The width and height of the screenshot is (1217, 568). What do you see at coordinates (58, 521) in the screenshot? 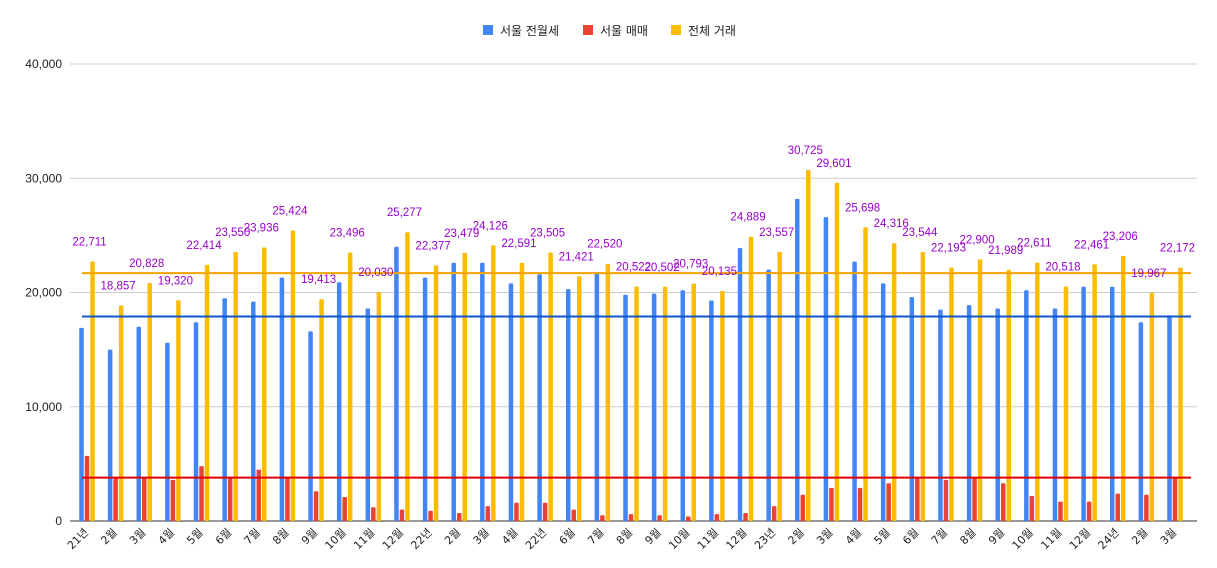
I see `y-tick-label: 0` at bounding box center [58, 521].